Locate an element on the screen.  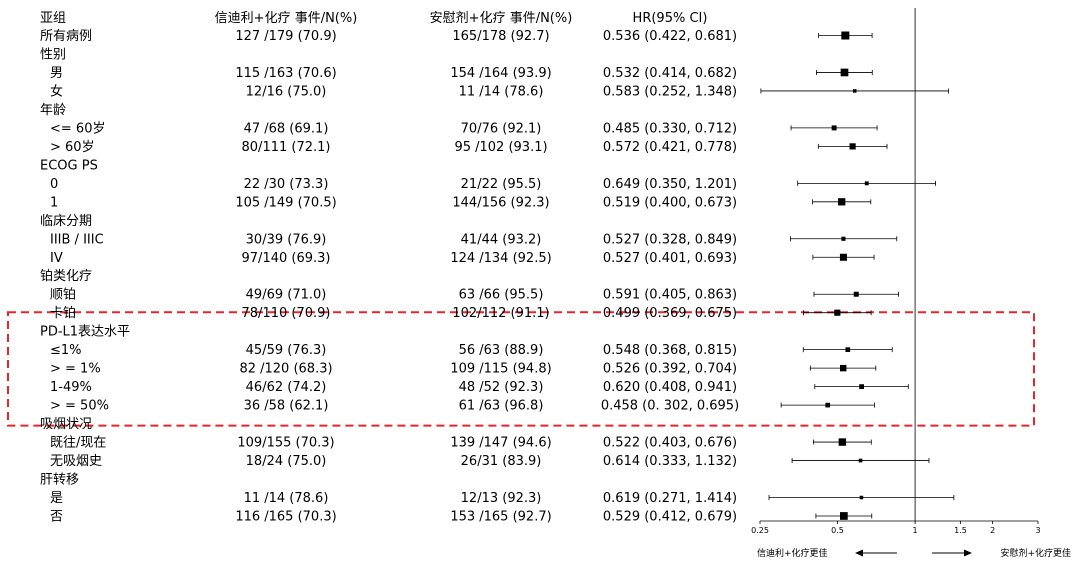
x-axis-tick-label: 0.25 is located at coordinates (760, 530).